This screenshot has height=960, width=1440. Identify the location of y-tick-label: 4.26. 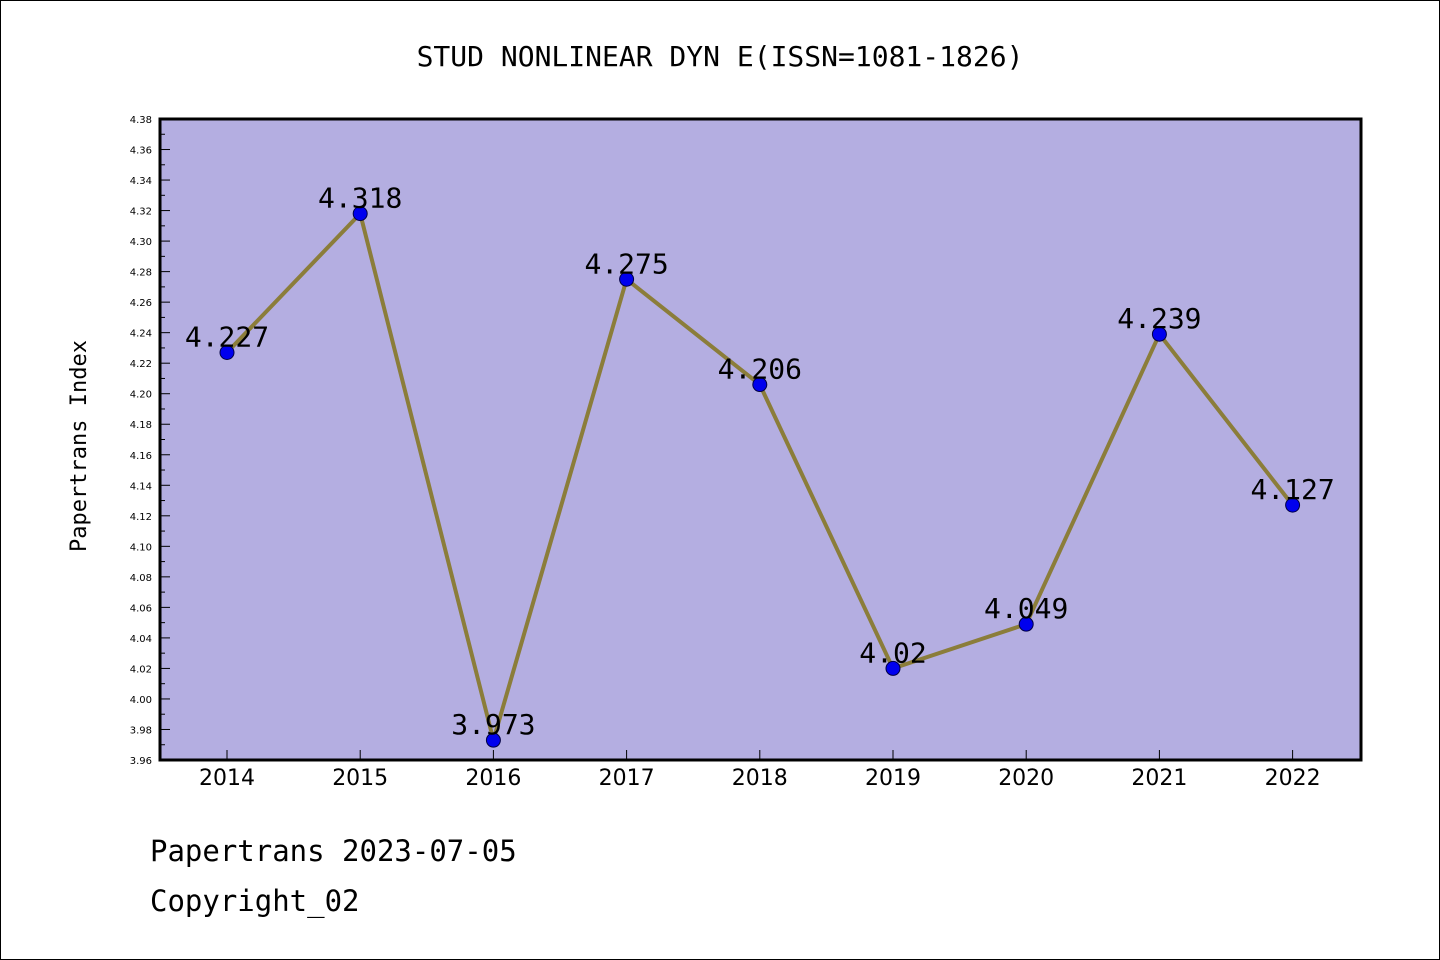
(141, 303).